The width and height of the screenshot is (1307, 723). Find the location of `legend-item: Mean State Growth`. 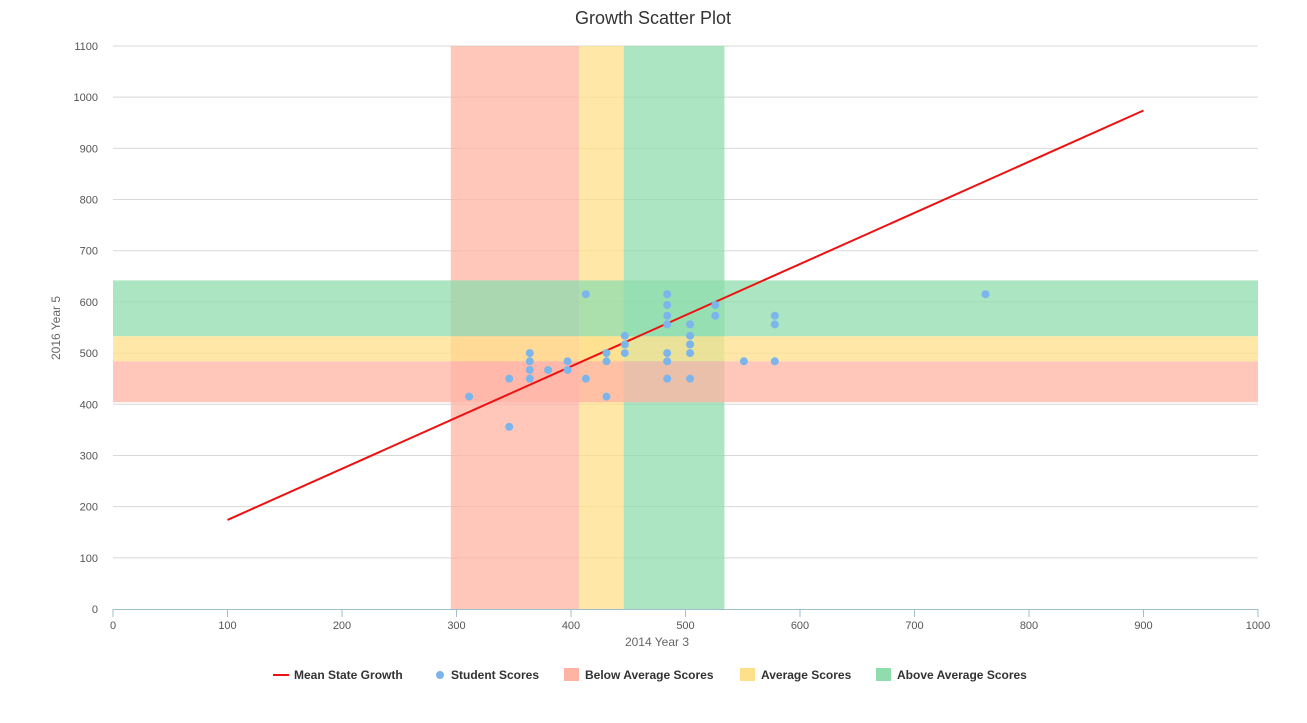

legend-item: Mean State Growth is located at coordinates (338, 675).